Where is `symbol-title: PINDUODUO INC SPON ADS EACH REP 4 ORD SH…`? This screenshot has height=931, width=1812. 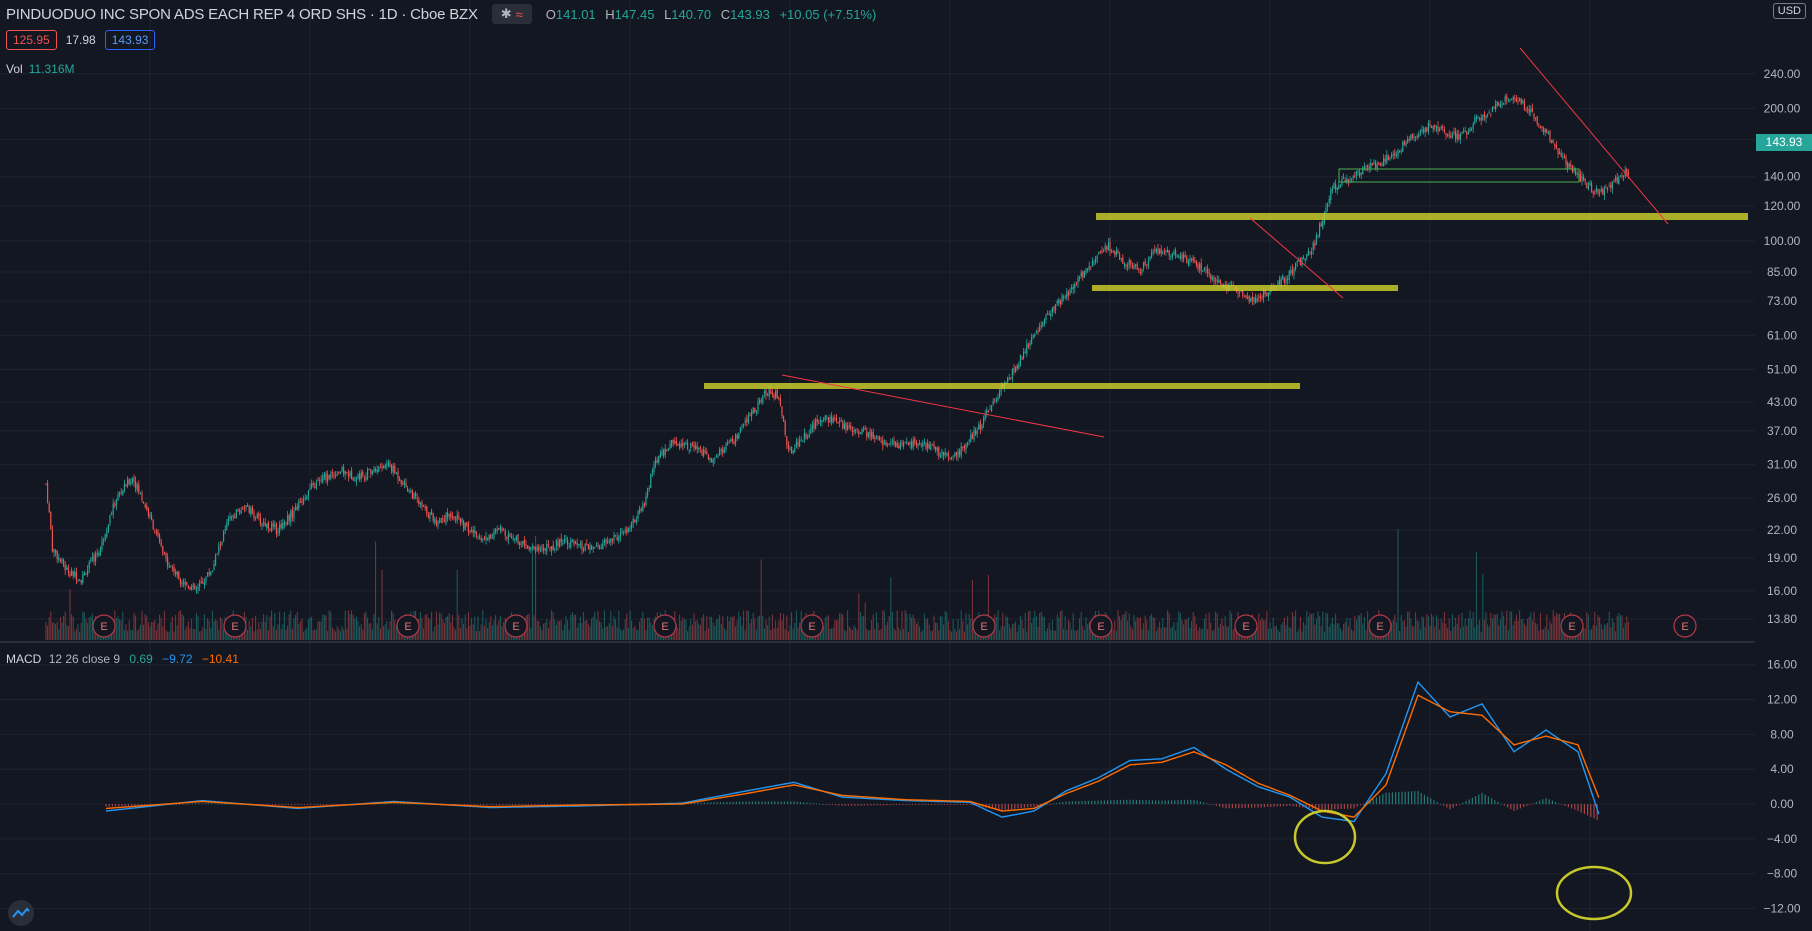
symbol-title: PINDUODUO INC SPON ADS EACH REP 4 ORD SH… is located at coordinates (242, 14).